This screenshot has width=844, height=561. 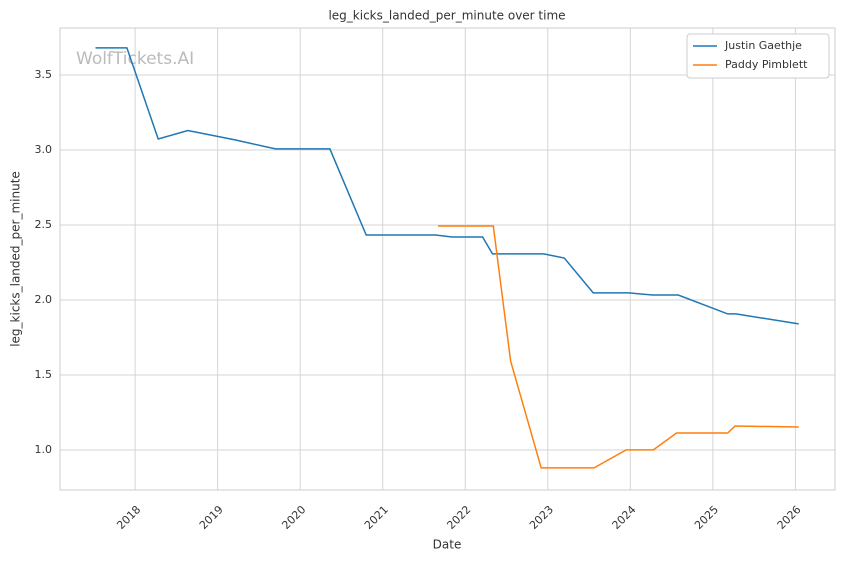 I want to click on y-tick-label: 2.0, so click(x=44, y=299).